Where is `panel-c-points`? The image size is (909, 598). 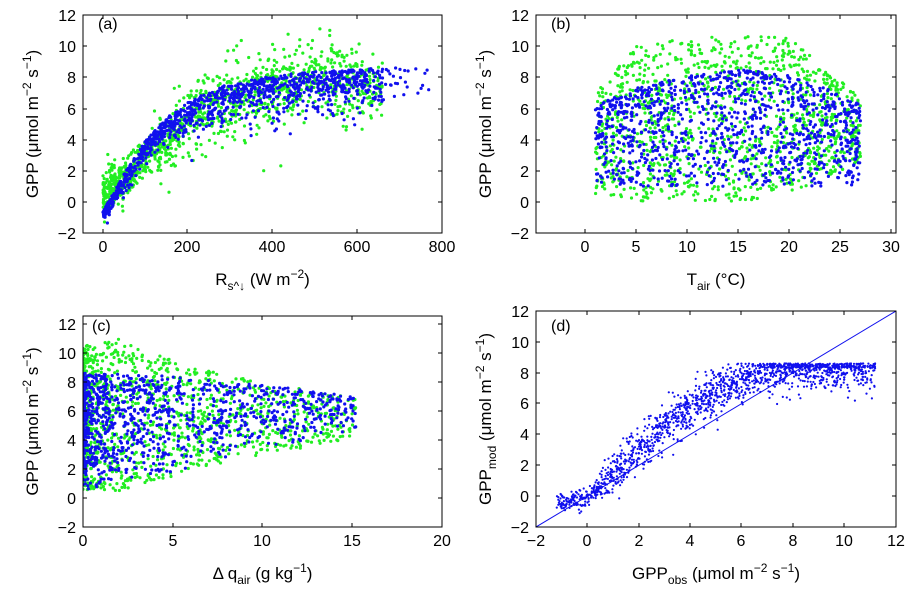
panel-c-points is located at coordinates (220, 415).